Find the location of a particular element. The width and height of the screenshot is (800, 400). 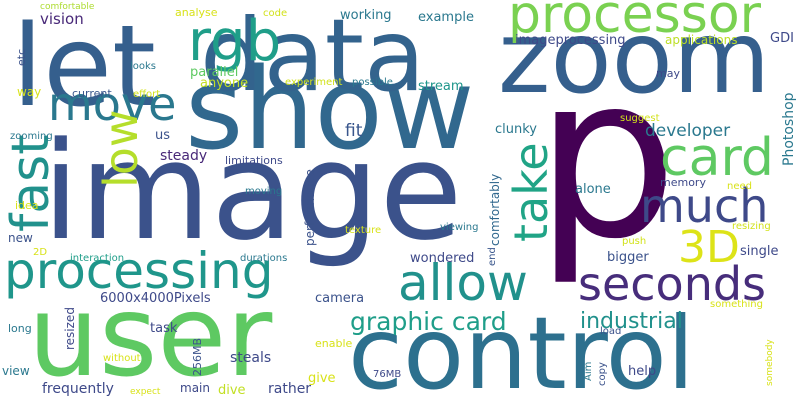

word: long is located at coordinates (20, 328).